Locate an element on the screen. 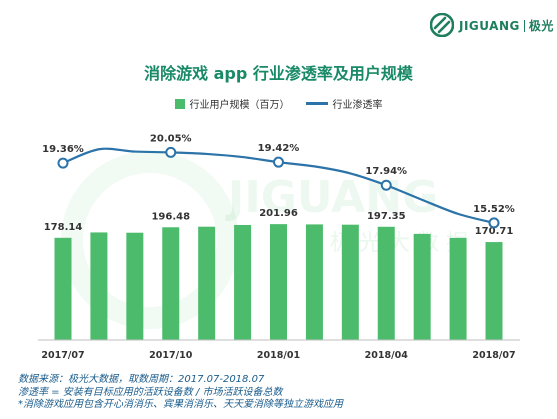  line-data-label: 19.36% is located at coordinates (63, 149).